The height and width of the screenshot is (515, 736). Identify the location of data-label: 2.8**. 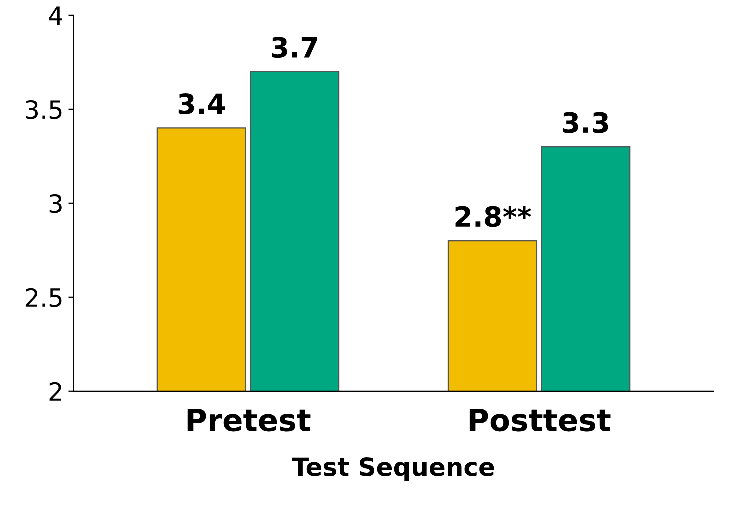
(494, 217).